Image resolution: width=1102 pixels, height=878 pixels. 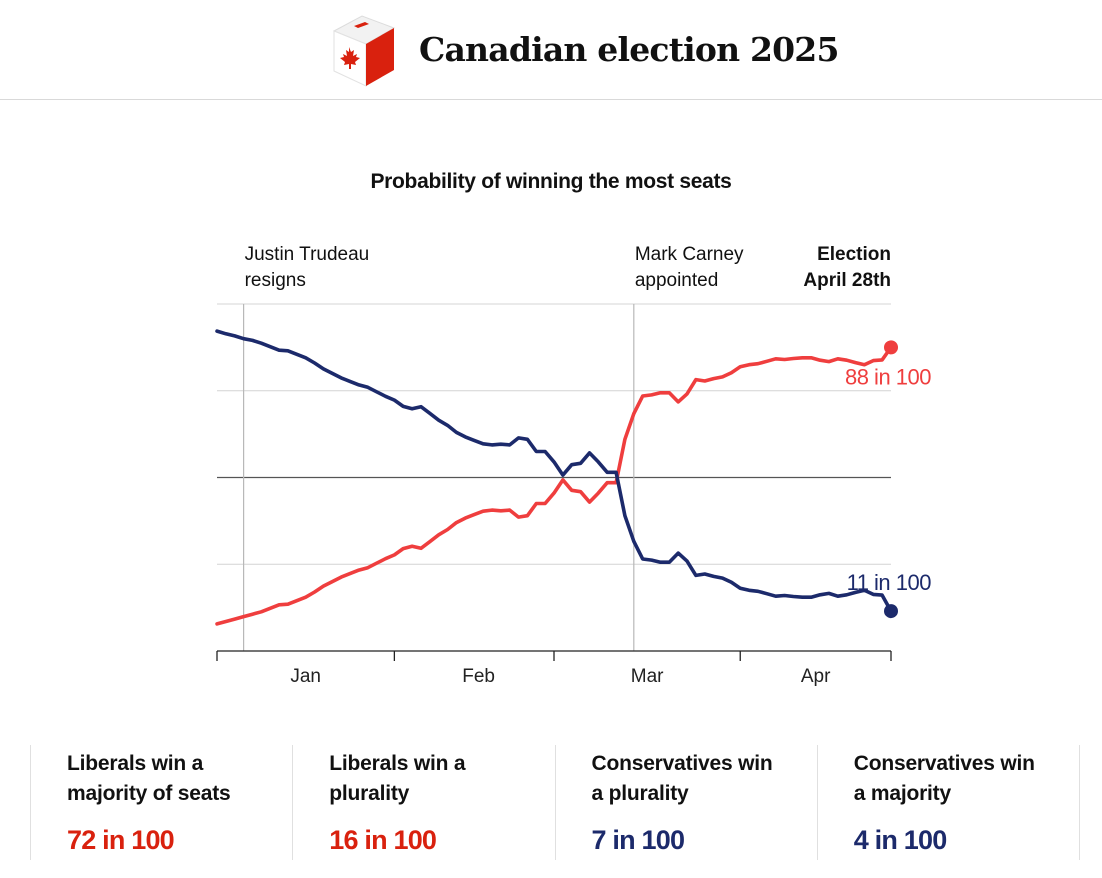 What do you see at coordinates (305, 676) in the screenshot?
I see `x-tick-label: Jan` at bounding box center [305, 676].